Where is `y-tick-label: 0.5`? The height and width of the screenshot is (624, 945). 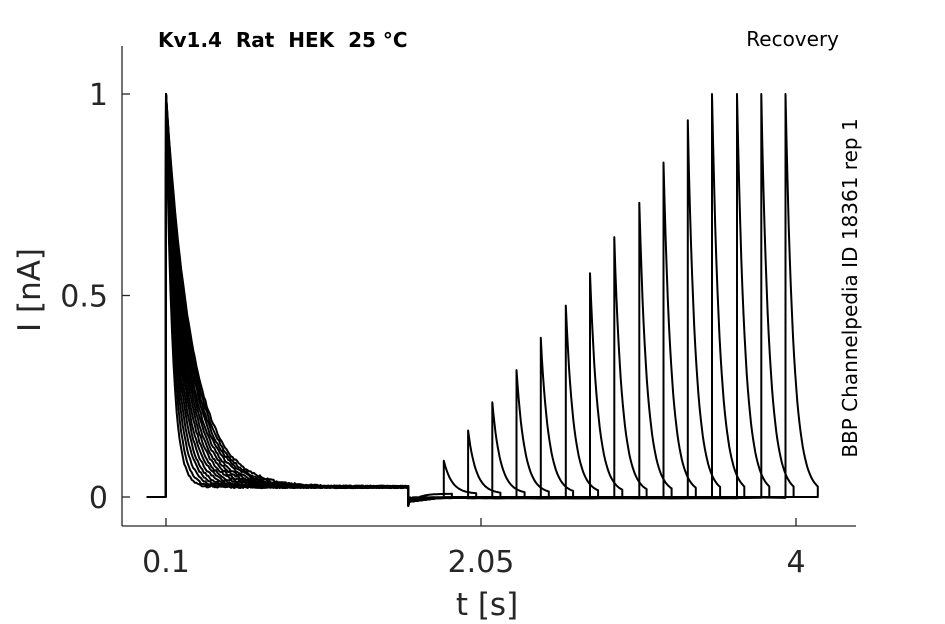
y-tick-label: 0.5 is located at coordinates (84, 297).